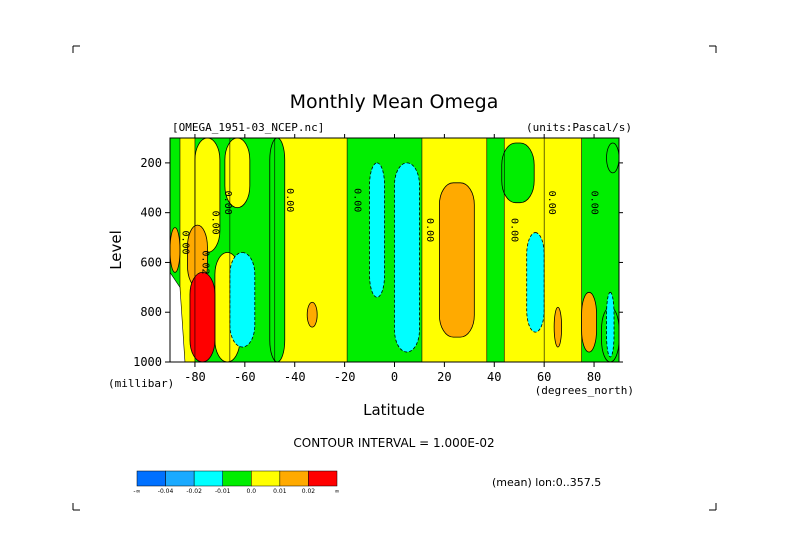 This screenshot has width=789, height=558. What do you see at coordinates (713, 49) in the screenshot?
I see `crop-mark-top-right` at bounding box center [713, 49].